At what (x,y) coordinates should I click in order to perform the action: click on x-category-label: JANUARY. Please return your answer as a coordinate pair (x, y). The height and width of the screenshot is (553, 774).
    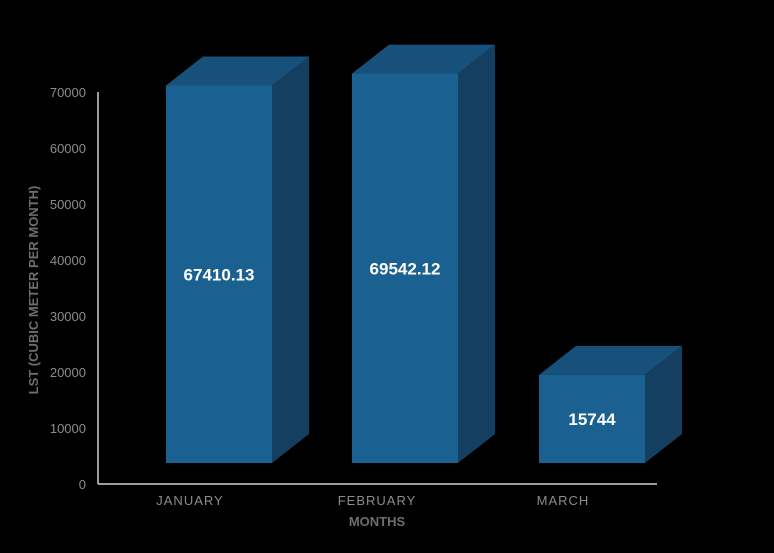
    Looking at the image, I should click on (189, 500).